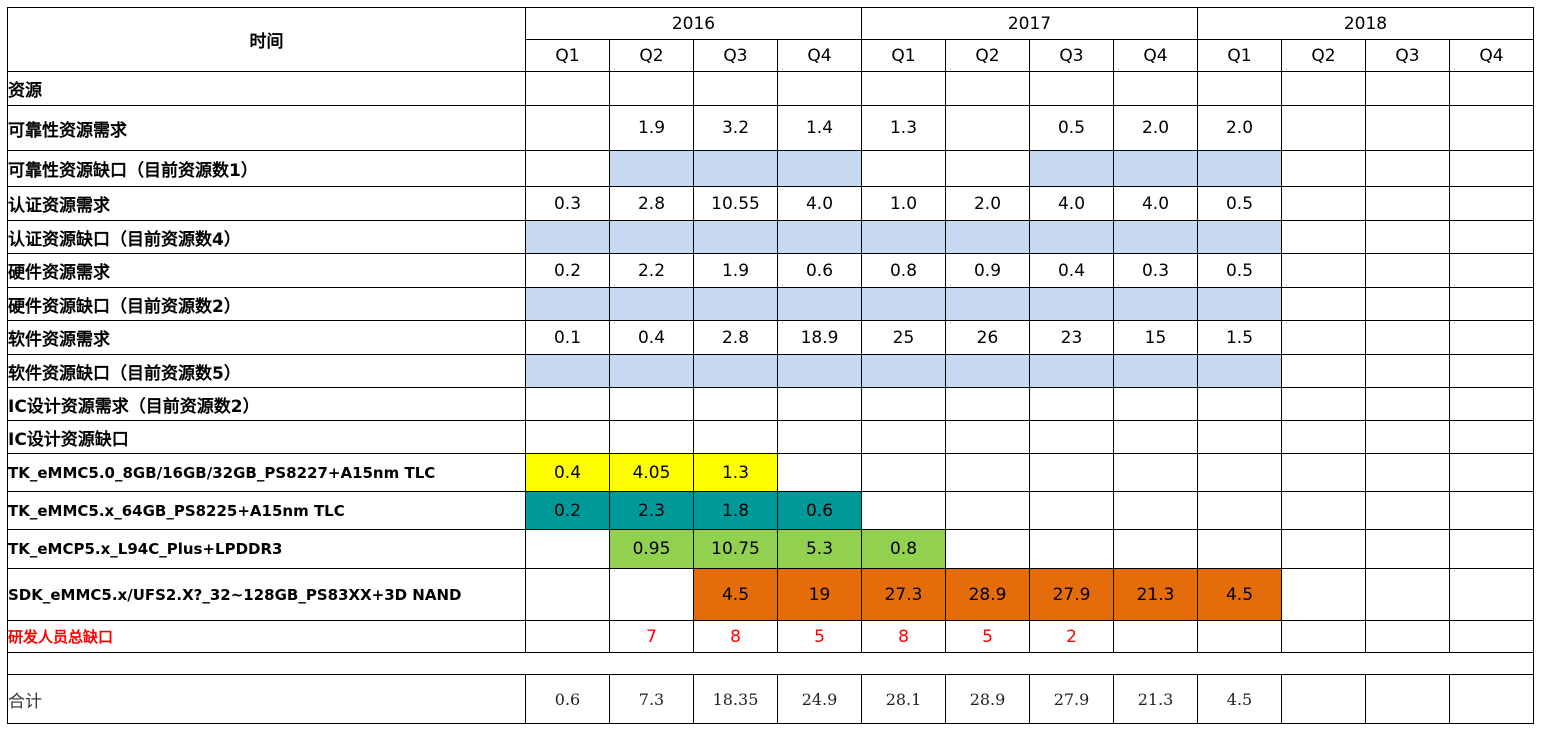 The image size is (1545, 730). Describe the element at coordinates (1239, 270) in the screenshot. I see `table-cell: 0.5` at that location.